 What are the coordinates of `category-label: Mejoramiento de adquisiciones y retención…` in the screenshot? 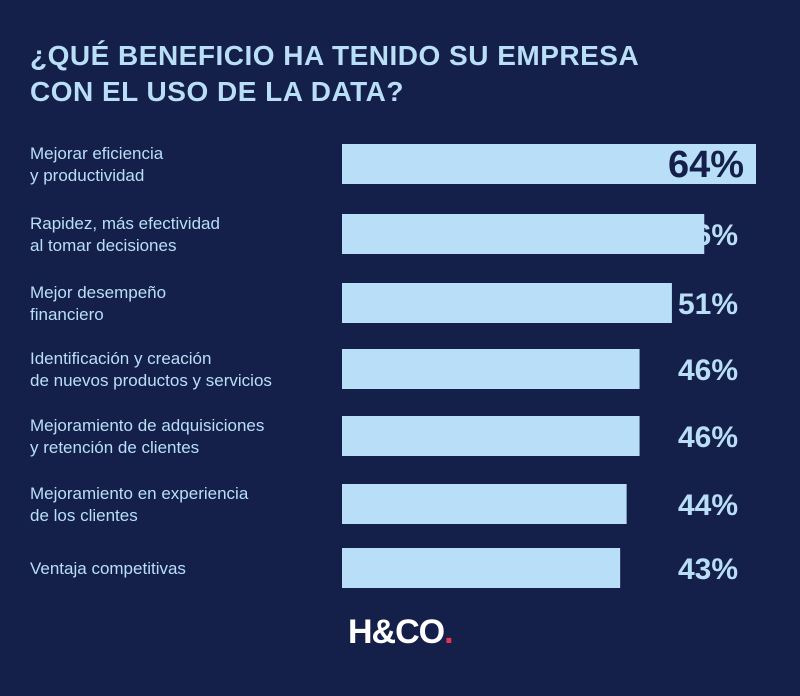 It's located at (147, 436).